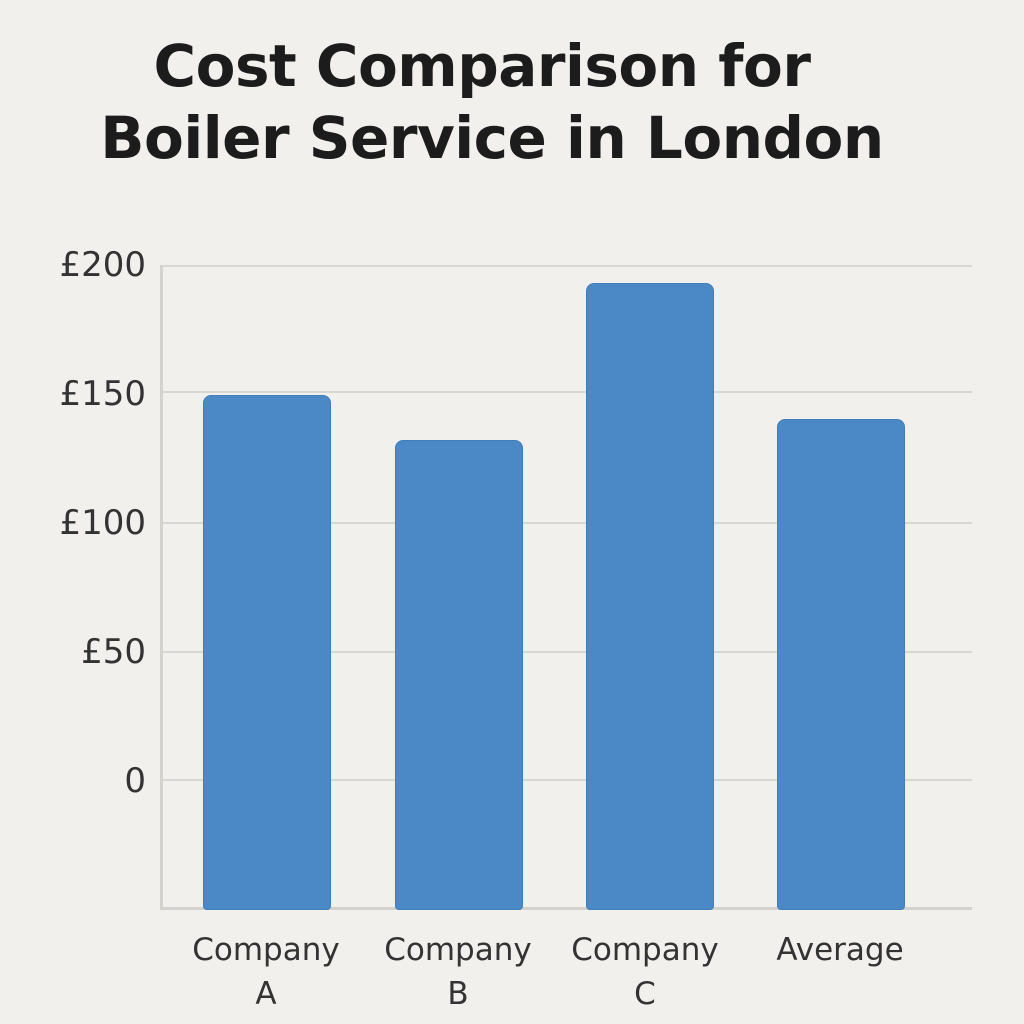  I want to click on x-label-line: B, so click(458, 994).